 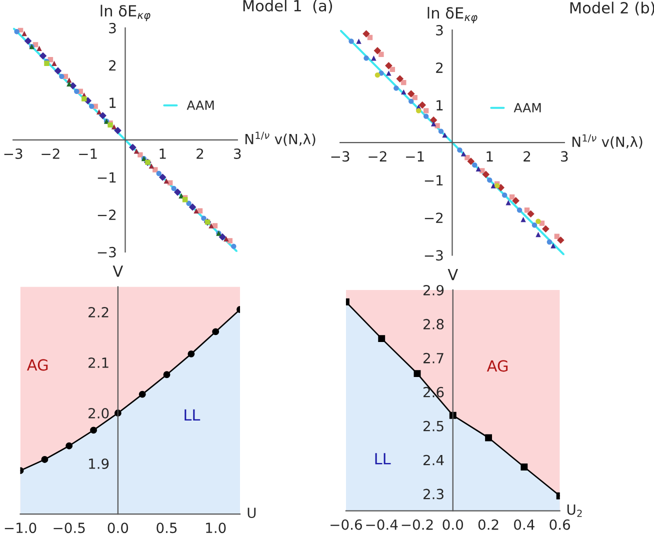 What do you see at coordinates (524, 524) in the screenshot?
I see `x-tick-label: 0.4` at bounding box center [524, 524].